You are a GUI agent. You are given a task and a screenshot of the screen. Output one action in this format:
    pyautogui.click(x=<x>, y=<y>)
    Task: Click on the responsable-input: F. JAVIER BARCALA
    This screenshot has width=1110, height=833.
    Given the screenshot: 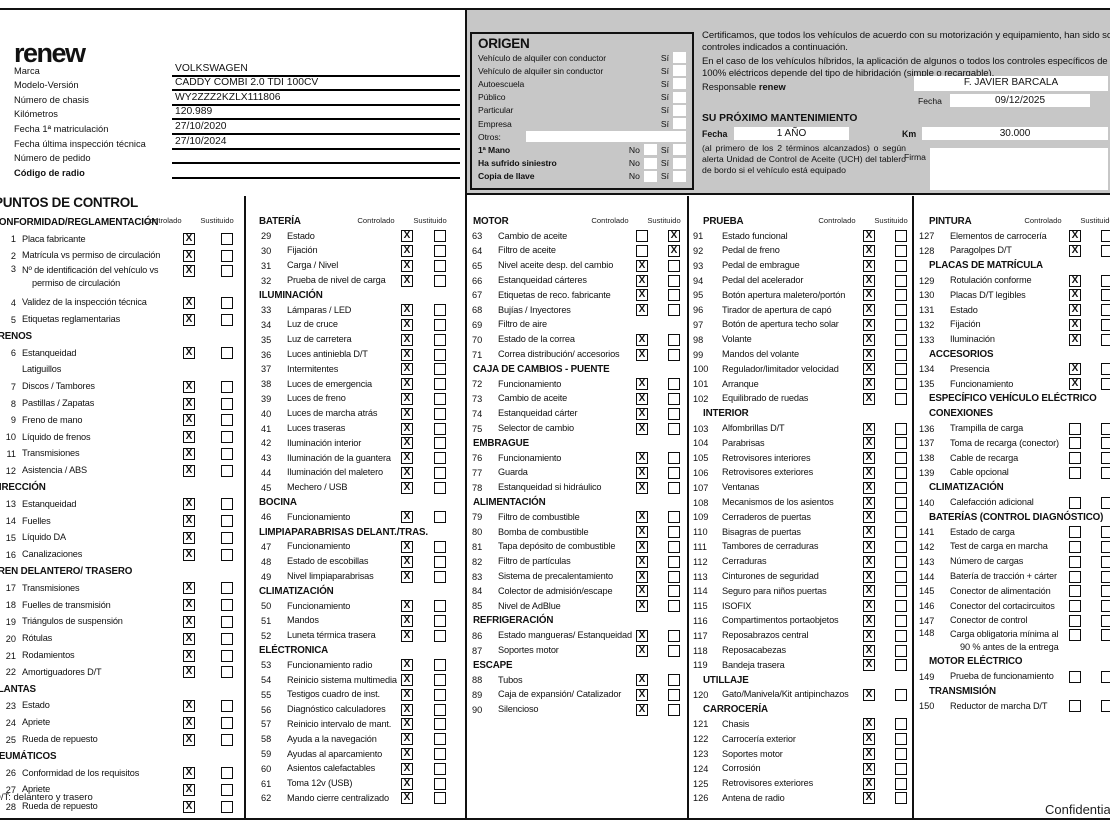 What is the action you would take?
    pyautogui.click(x=1011, y=83)
    